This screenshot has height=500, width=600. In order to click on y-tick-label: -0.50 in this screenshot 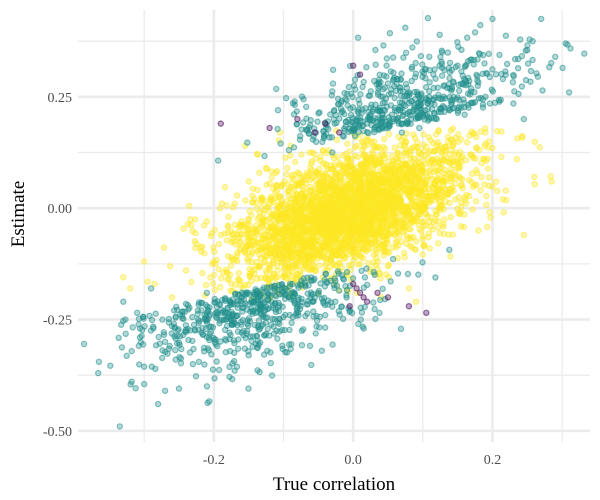, I will do `click(57, 432)`.